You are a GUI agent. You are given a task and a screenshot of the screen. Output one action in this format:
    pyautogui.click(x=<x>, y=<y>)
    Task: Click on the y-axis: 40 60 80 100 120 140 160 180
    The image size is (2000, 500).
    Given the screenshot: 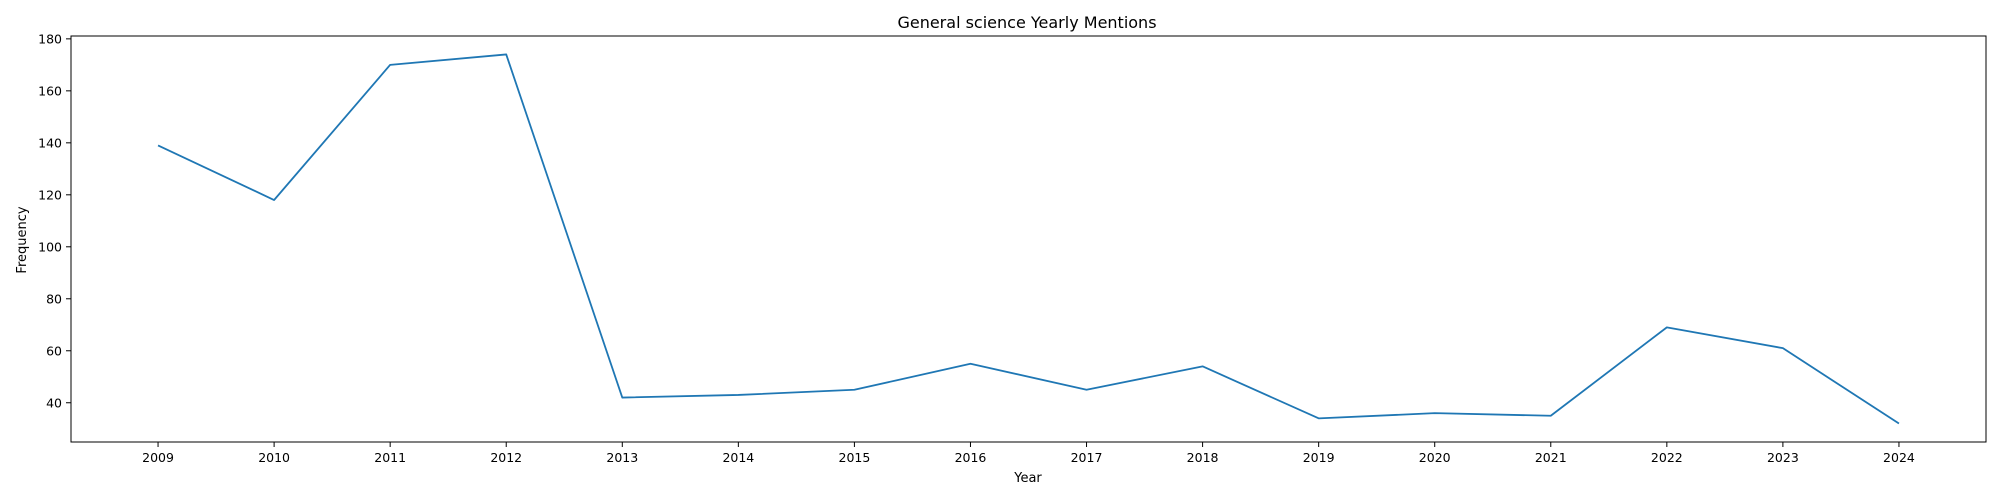 What is the action you would take?
    pyautogui.click(x=54, y=220)
    